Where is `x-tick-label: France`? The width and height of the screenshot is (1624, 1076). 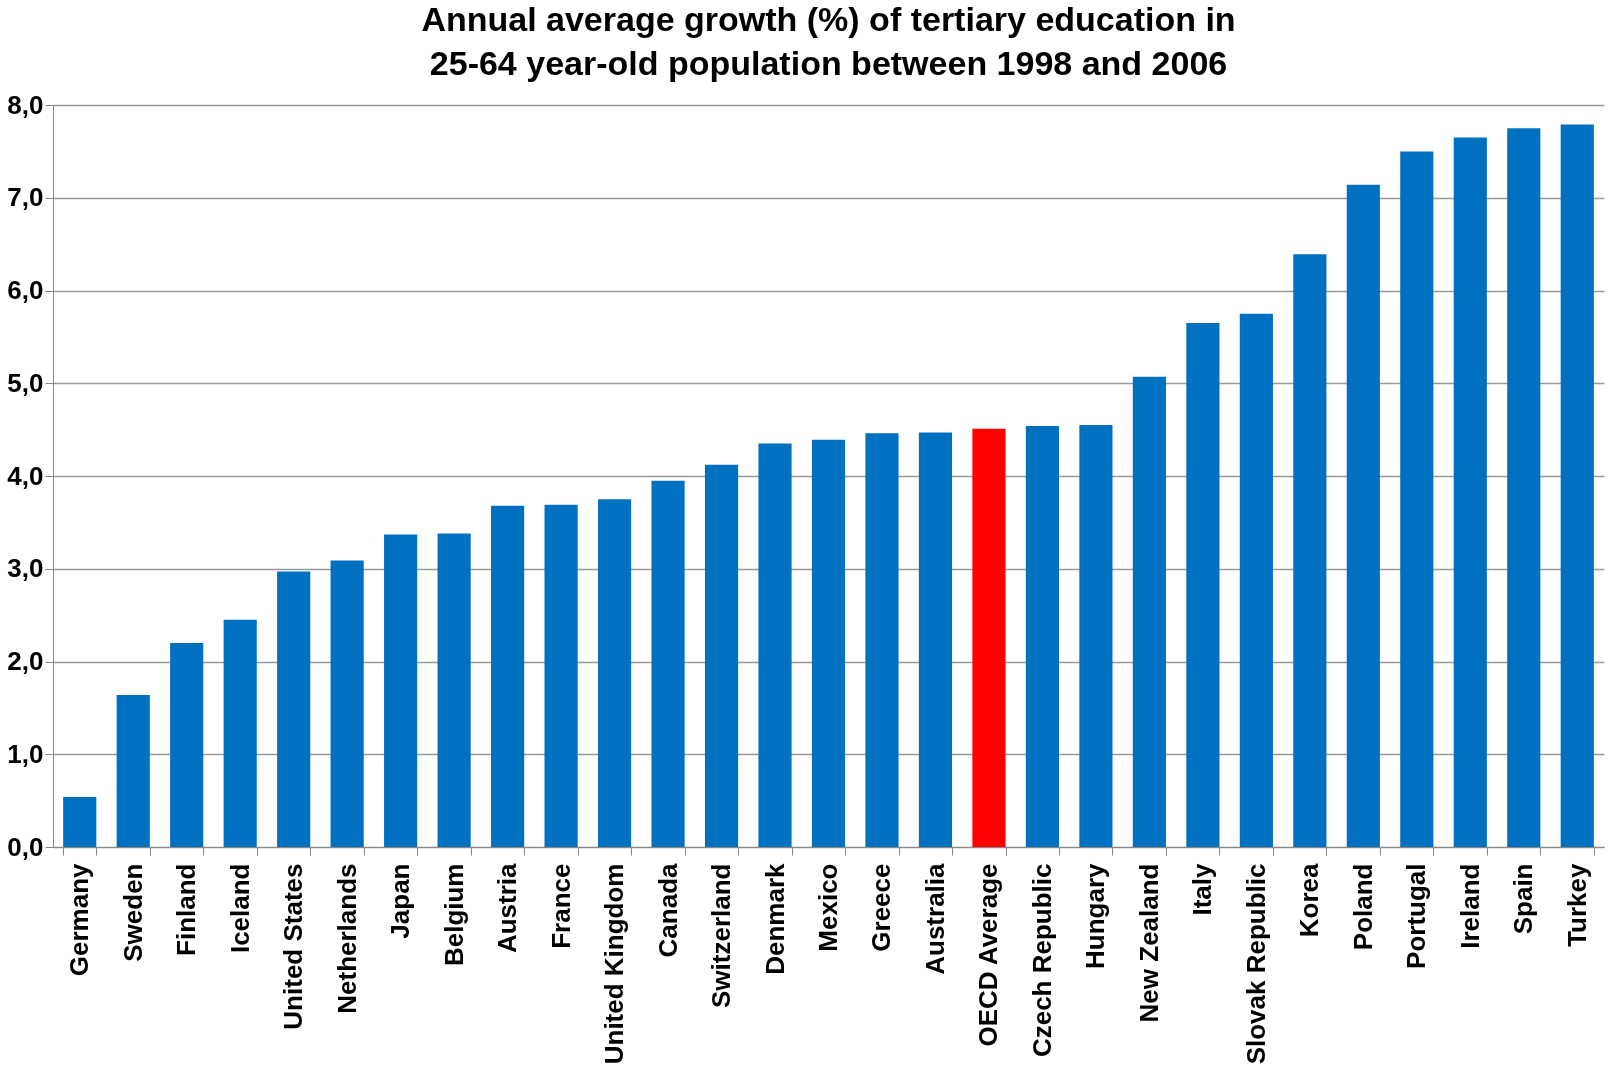
x-tick-label: France is located at coordinates (560, 906).